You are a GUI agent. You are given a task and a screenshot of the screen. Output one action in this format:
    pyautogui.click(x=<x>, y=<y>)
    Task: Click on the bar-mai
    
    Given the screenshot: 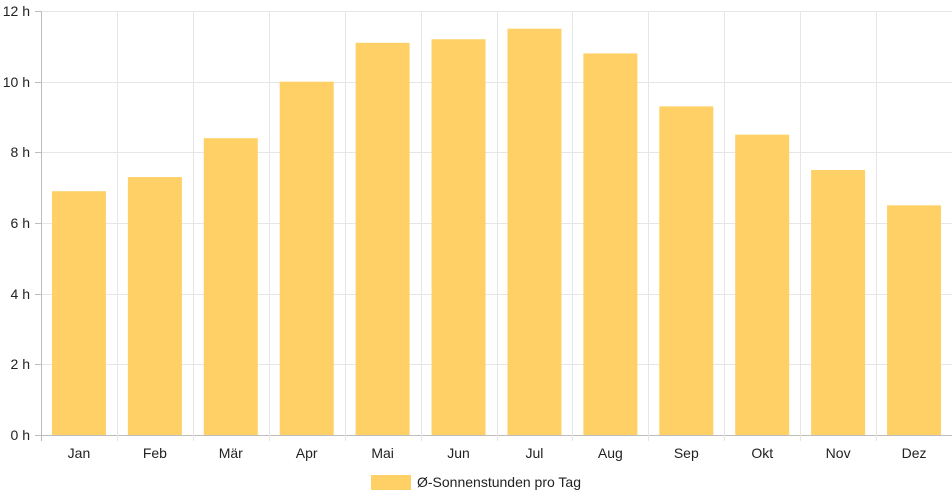 What is the action you would take?
    pyautogui.click(x=382, y=239)
    